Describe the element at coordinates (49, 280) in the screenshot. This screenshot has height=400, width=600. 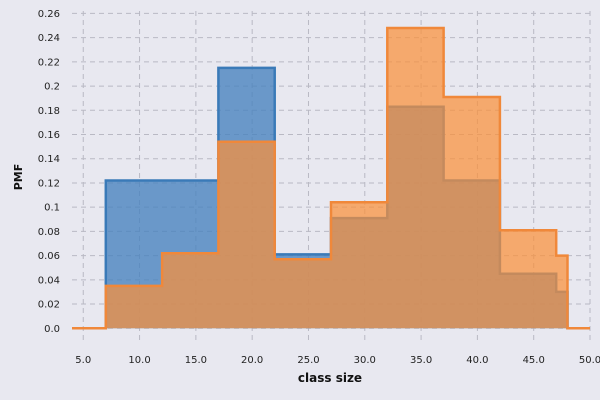
I see `y-tick-label: 0.04` at that location.